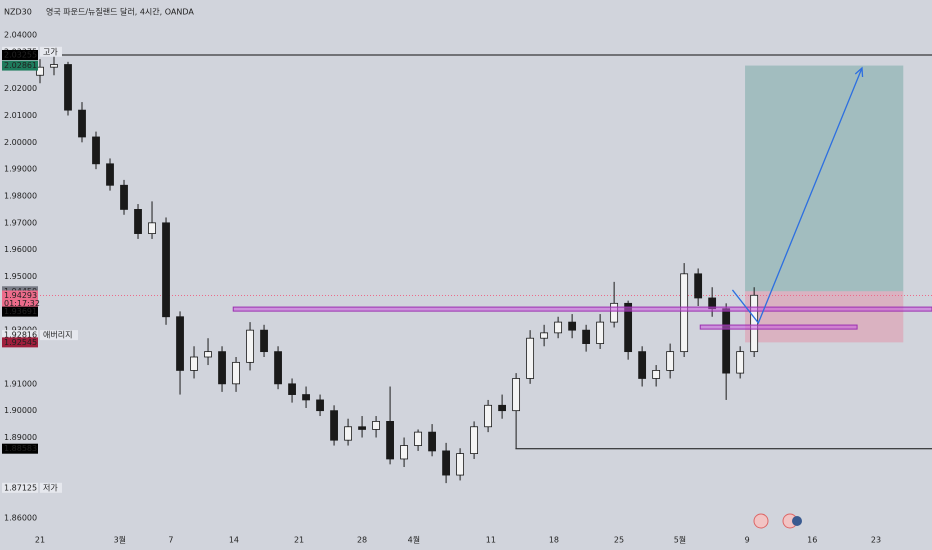 The height and width of the screenshot is (550, 932). What do you see at coordinates (20, 196) in the screenshot?
I see `y-tick-label: 1.98000` at bounding box center [20, 196].